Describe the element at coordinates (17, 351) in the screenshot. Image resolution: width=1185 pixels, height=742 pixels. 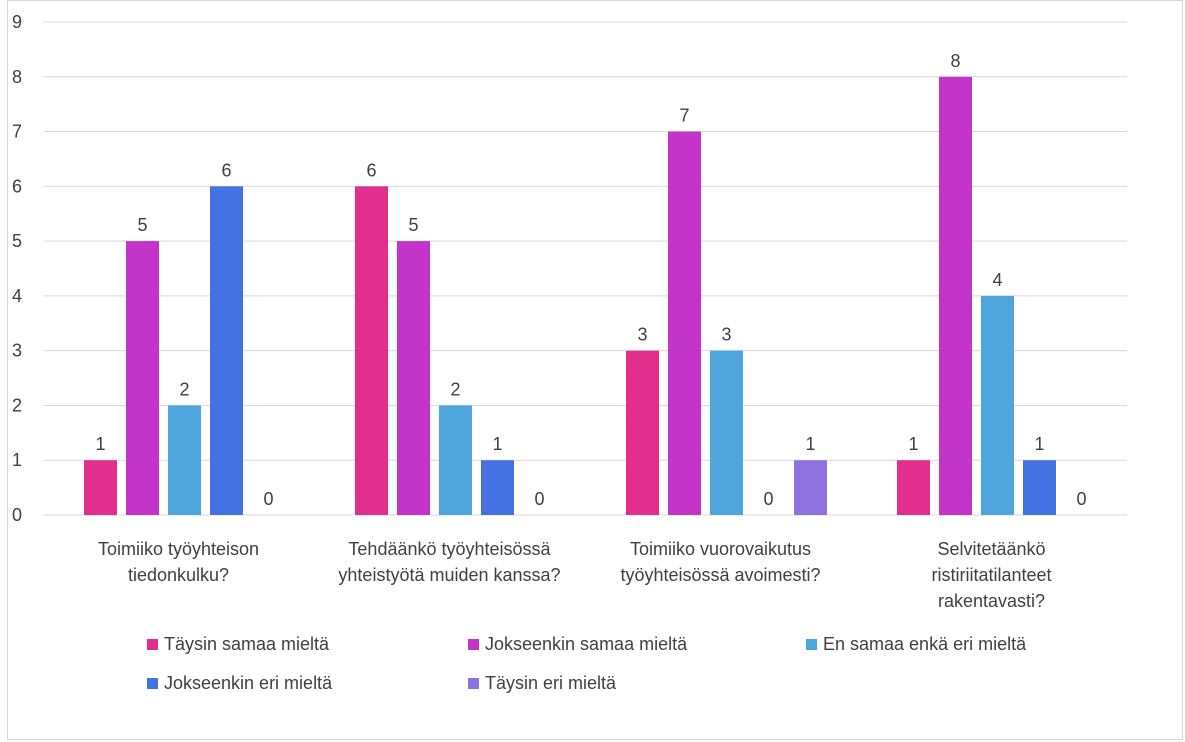
I see `y-tick-label: 3` at that location.